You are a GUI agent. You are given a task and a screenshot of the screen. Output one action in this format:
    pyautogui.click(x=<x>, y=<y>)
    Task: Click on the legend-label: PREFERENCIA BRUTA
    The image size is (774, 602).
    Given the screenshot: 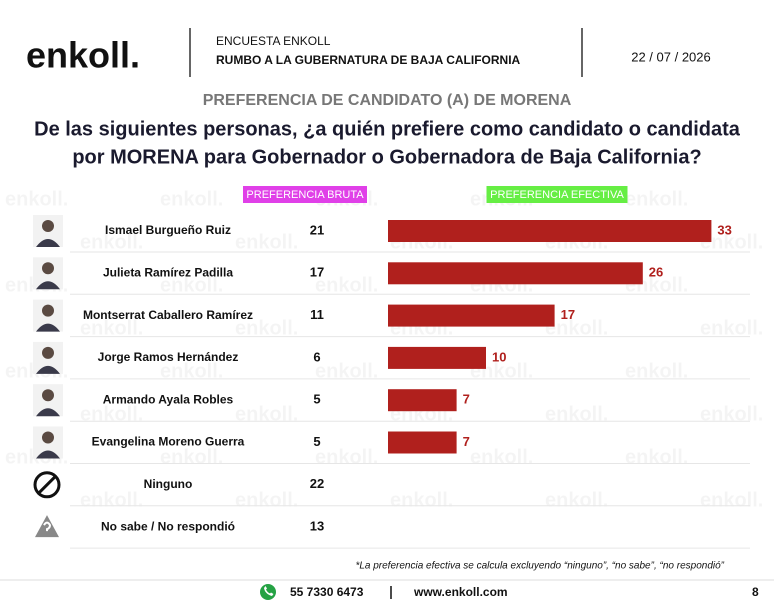 What is the action you would take?
    pyautogui.click(x=305, y=195)
    